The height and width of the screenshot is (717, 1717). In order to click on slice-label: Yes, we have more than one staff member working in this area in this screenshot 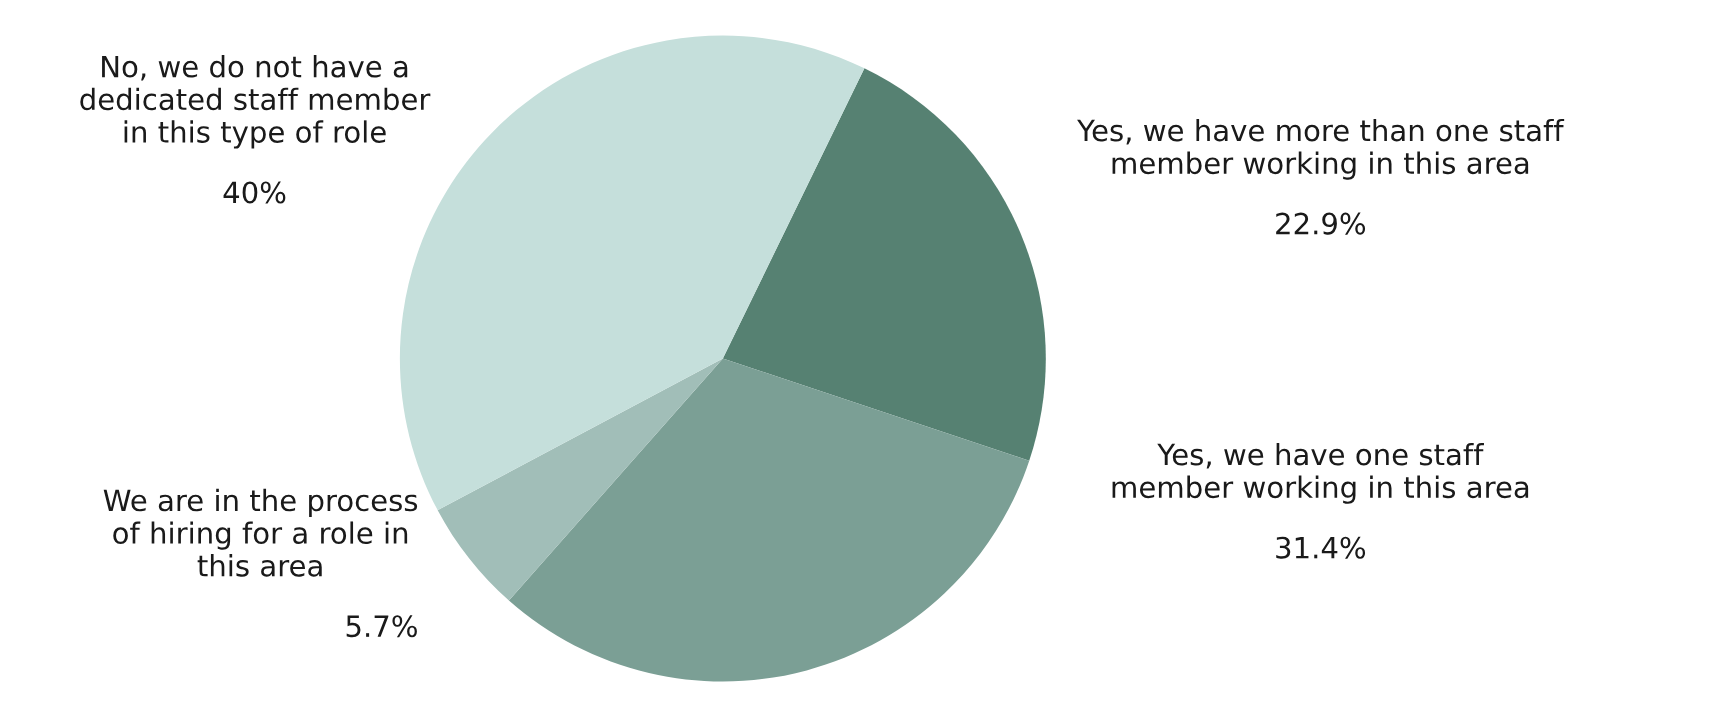, I will do `click(1321, 149)`.